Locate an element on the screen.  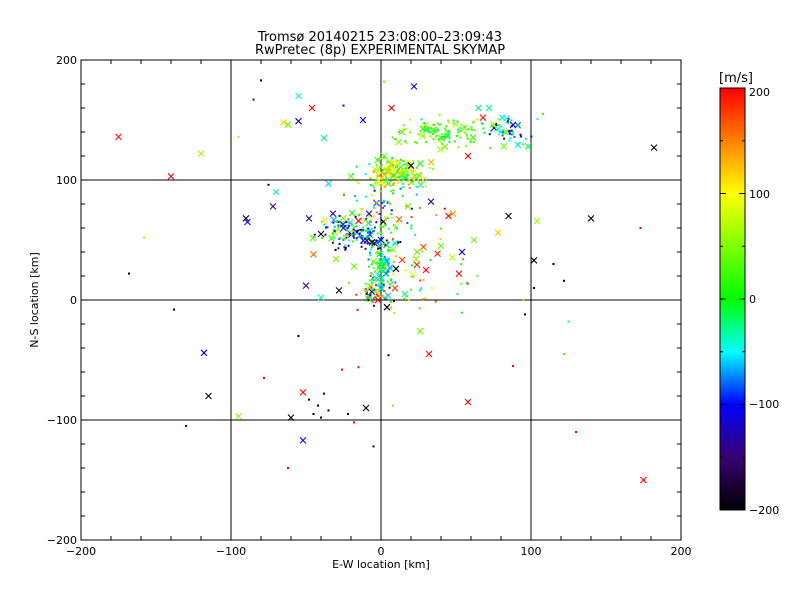
colorbar-tick-label: −200 is located at coordinates (764, 510).